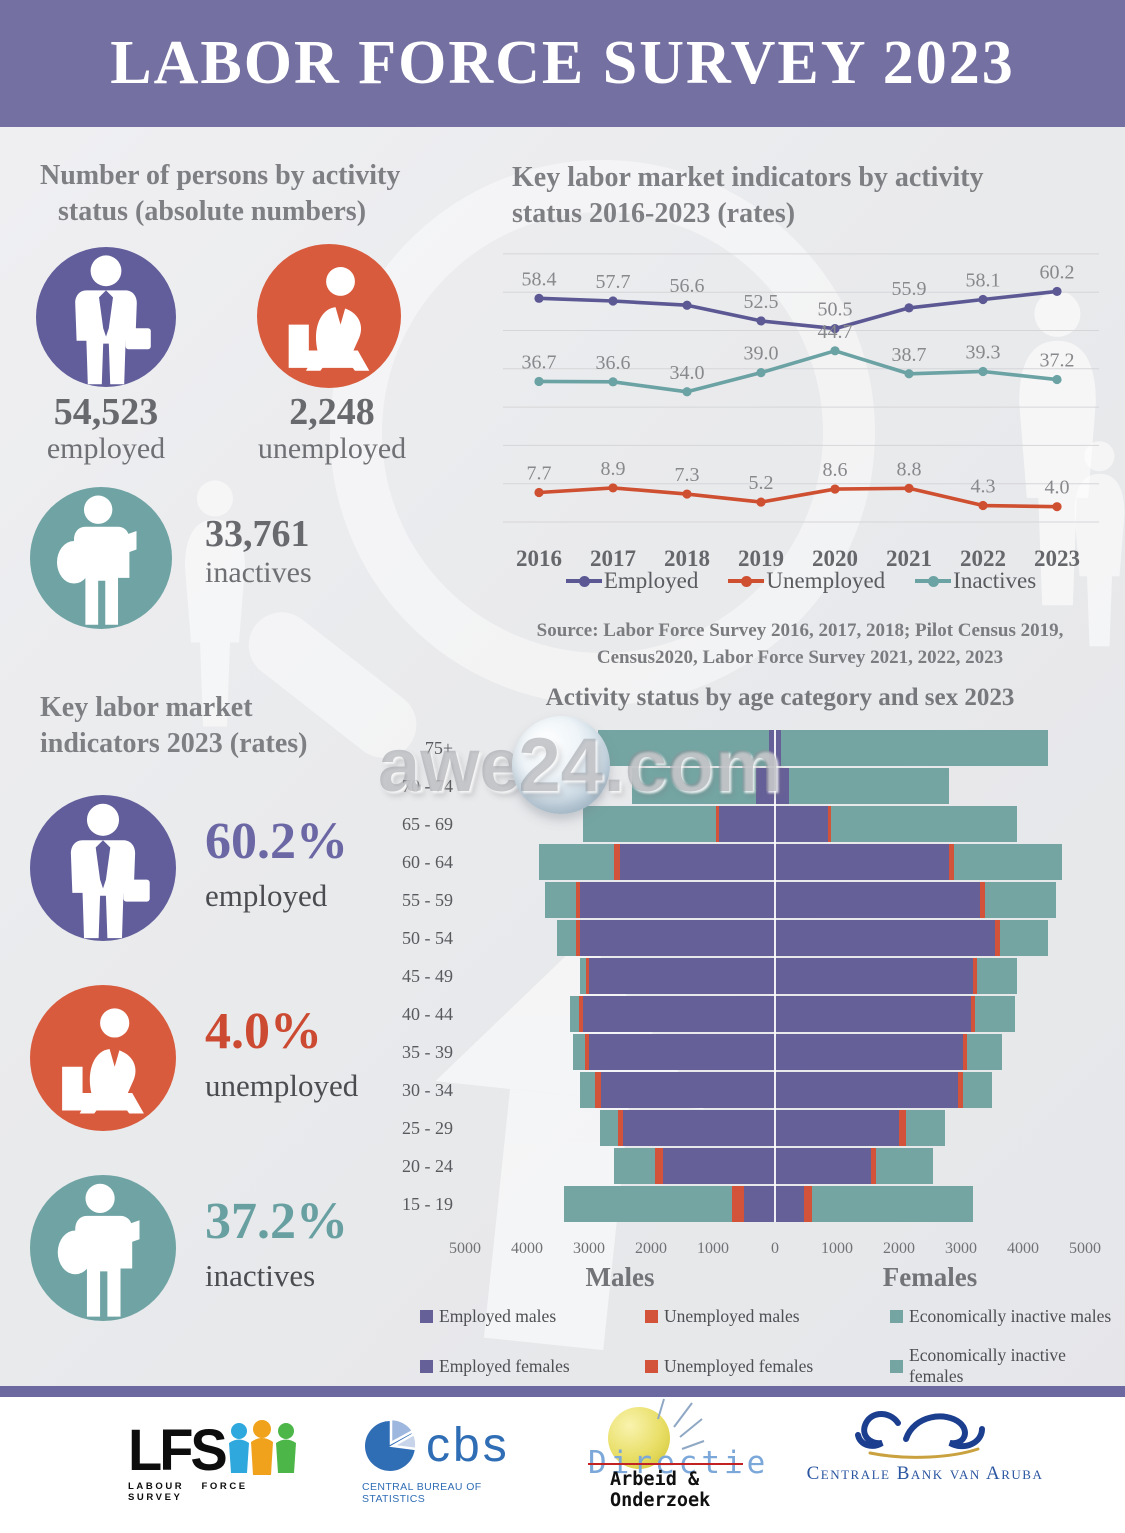  I want to click on employed-rate: 60.2%, so click(276, 841).